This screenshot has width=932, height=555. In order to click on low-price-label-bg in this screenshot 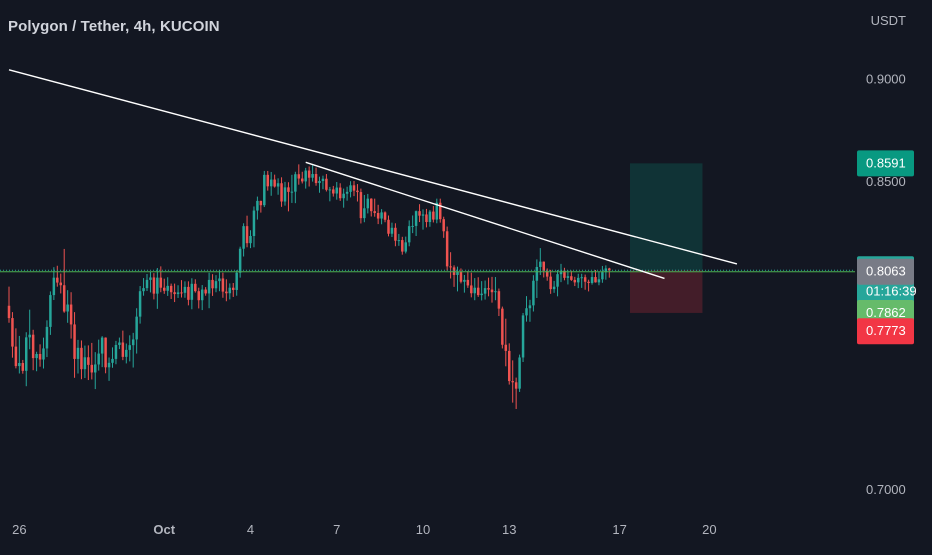, I will do `click(885, 331)`.